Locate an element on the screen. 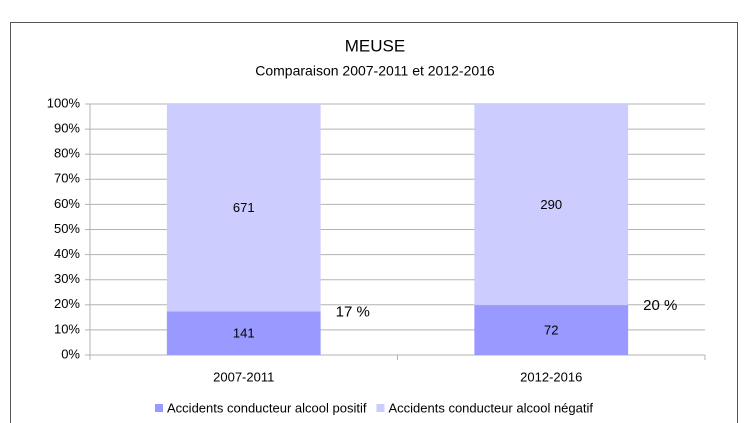 Image resolution: width=750 pixels, height=423 pixels. y-tick-label: 20% is located at coordinates (67, 303).